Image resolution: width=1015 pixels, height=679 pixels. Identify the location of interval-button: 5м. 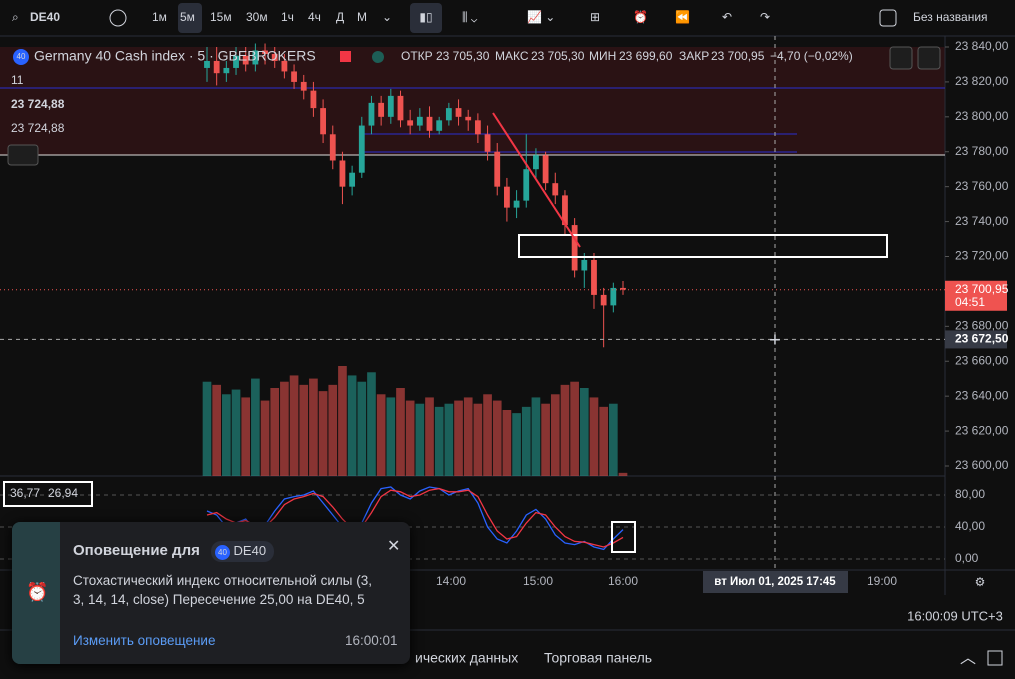
(187, 17).